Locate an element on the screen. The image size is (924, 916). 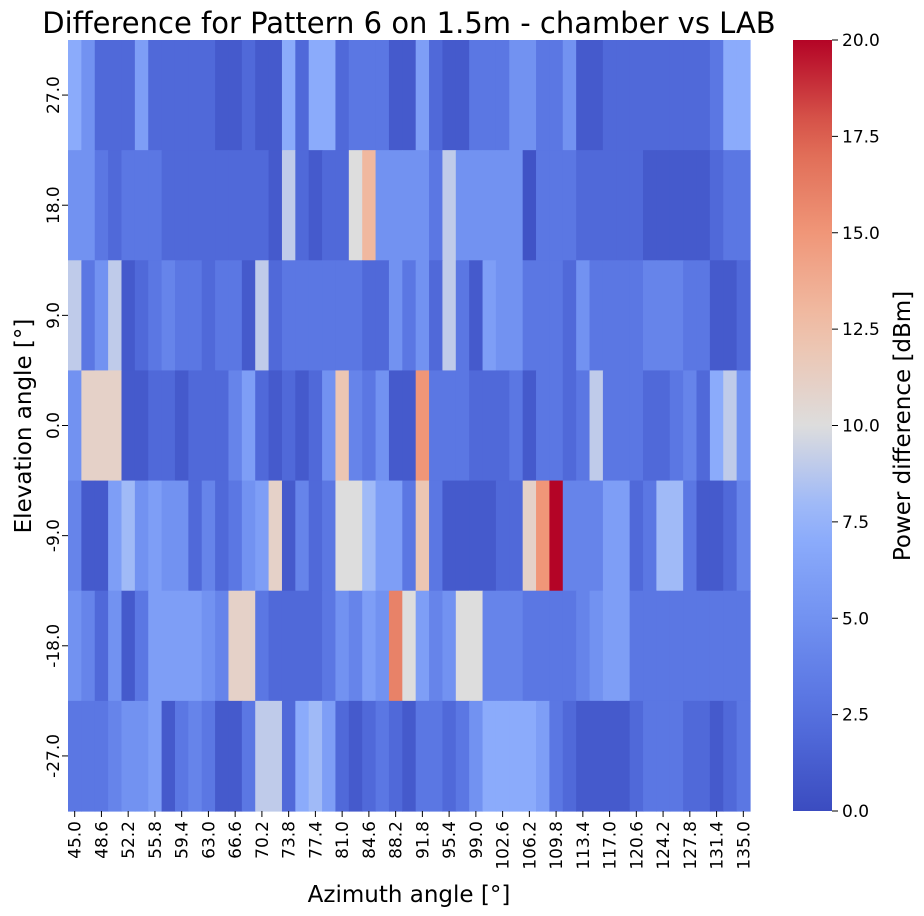
x-tick-label: 77.4 is located at coordinates (316, 840).